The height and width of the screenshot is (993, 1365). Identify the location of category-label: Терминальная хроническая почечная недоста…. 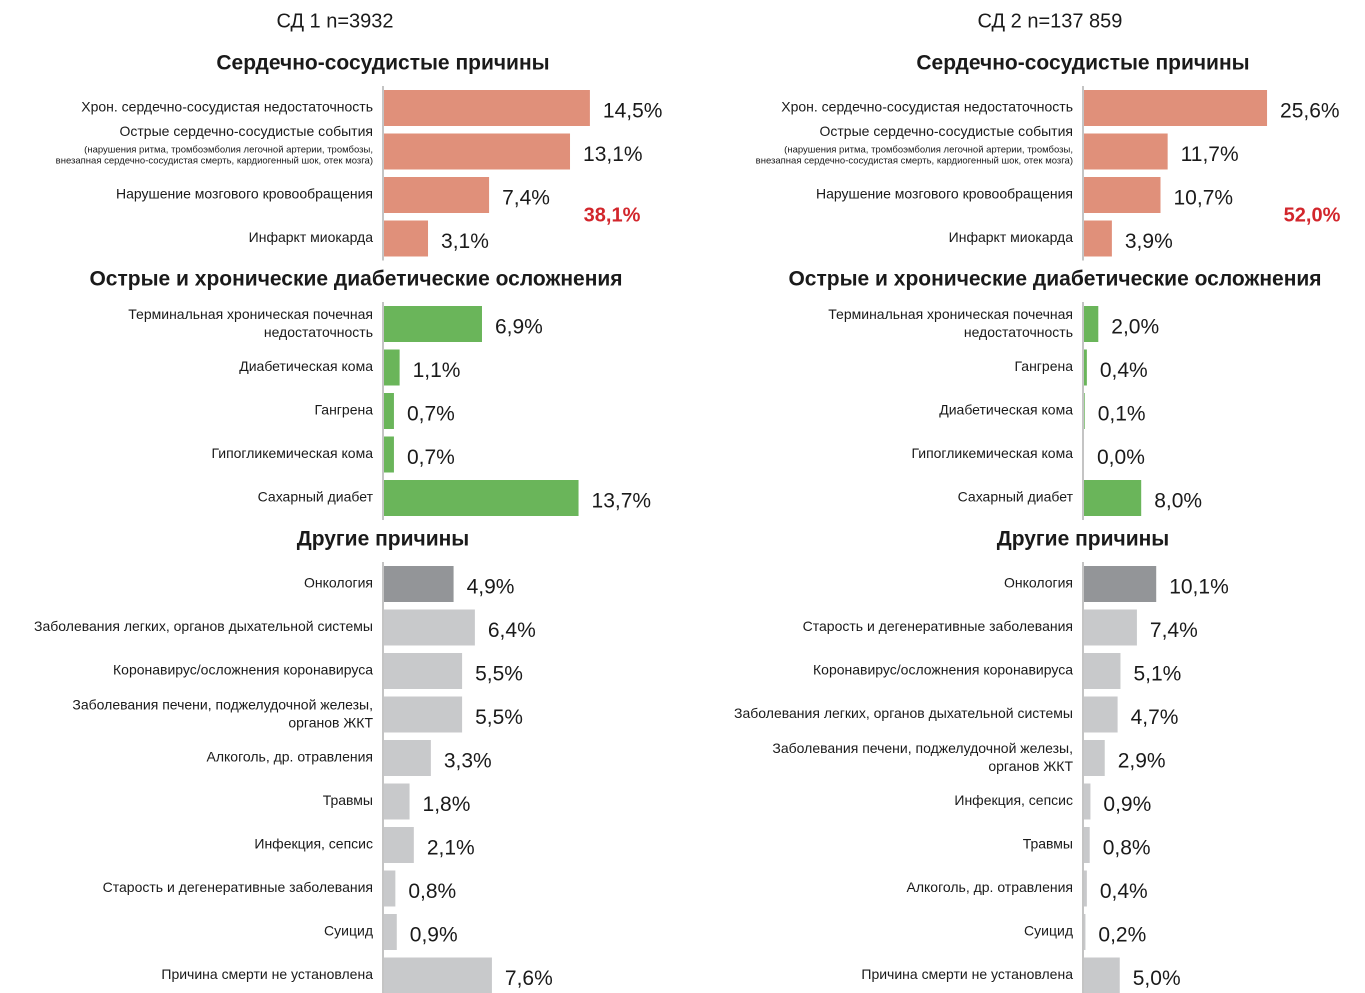
(250, 323).